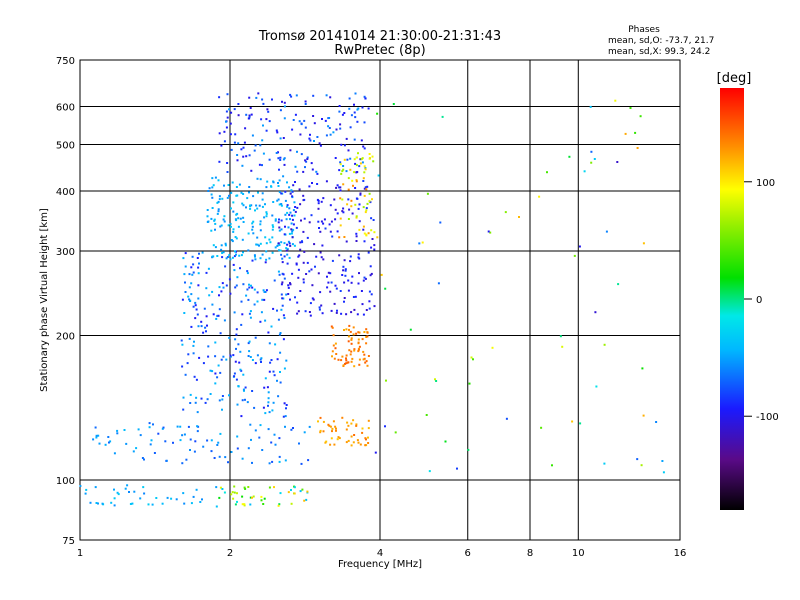 The height and width of the screenshot is (600, 800). I want to click on chart-title: Tromsø 20141014 21:30:00-21:31:43, so click(379, 36).